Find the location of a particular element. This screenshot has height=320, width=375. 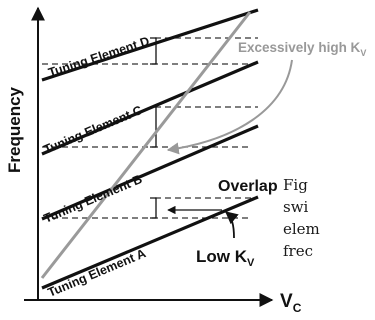

tuning-line-d is located at coordinates (150, 45).